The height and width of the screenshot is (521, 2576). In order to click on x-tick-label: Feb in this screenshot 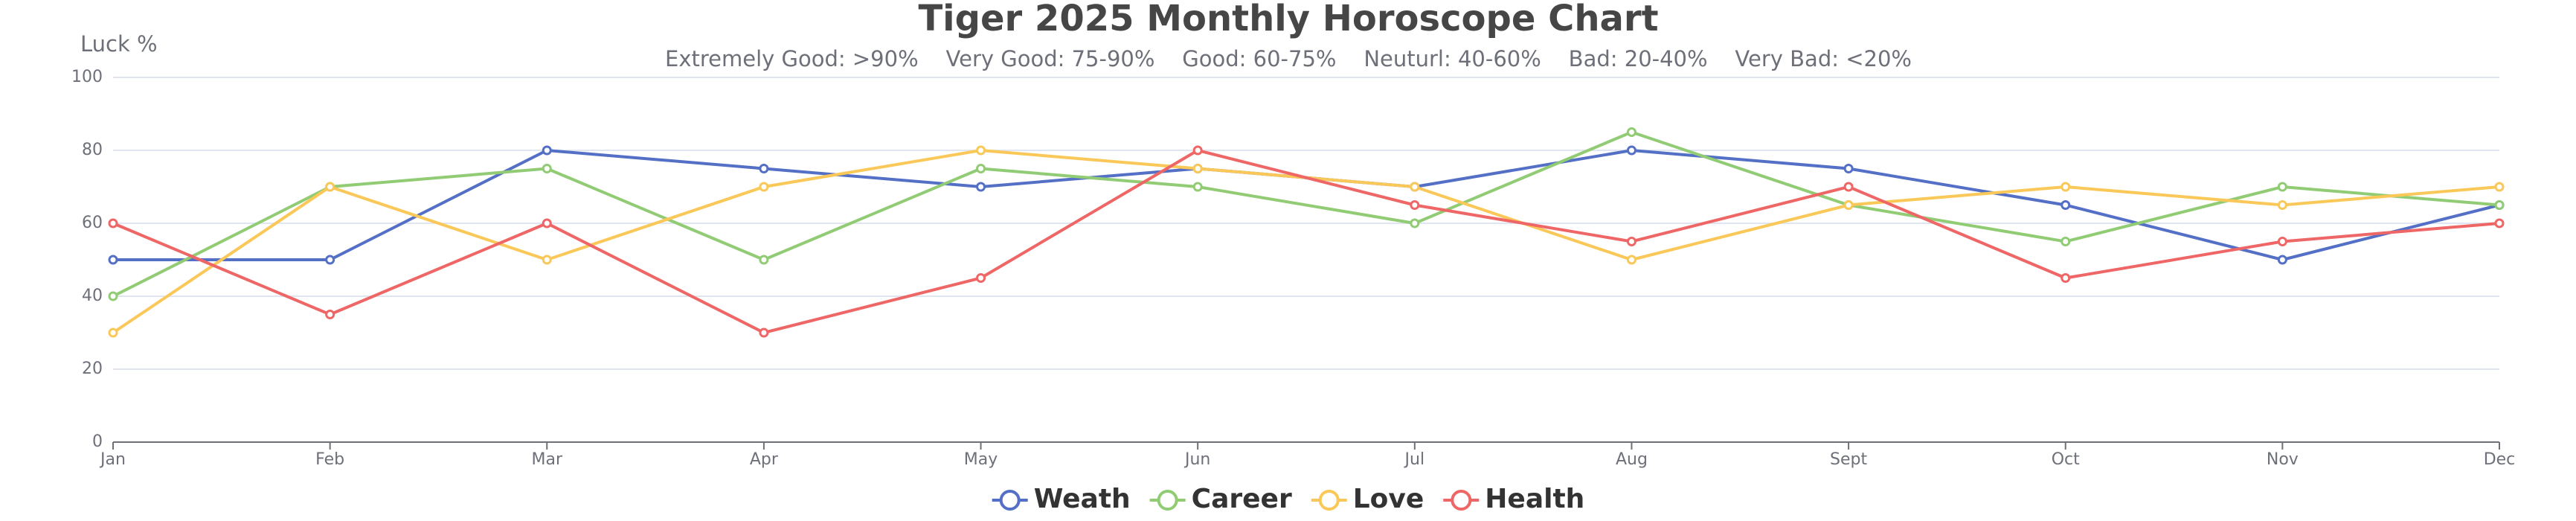, I will do `click(329, 460)`.